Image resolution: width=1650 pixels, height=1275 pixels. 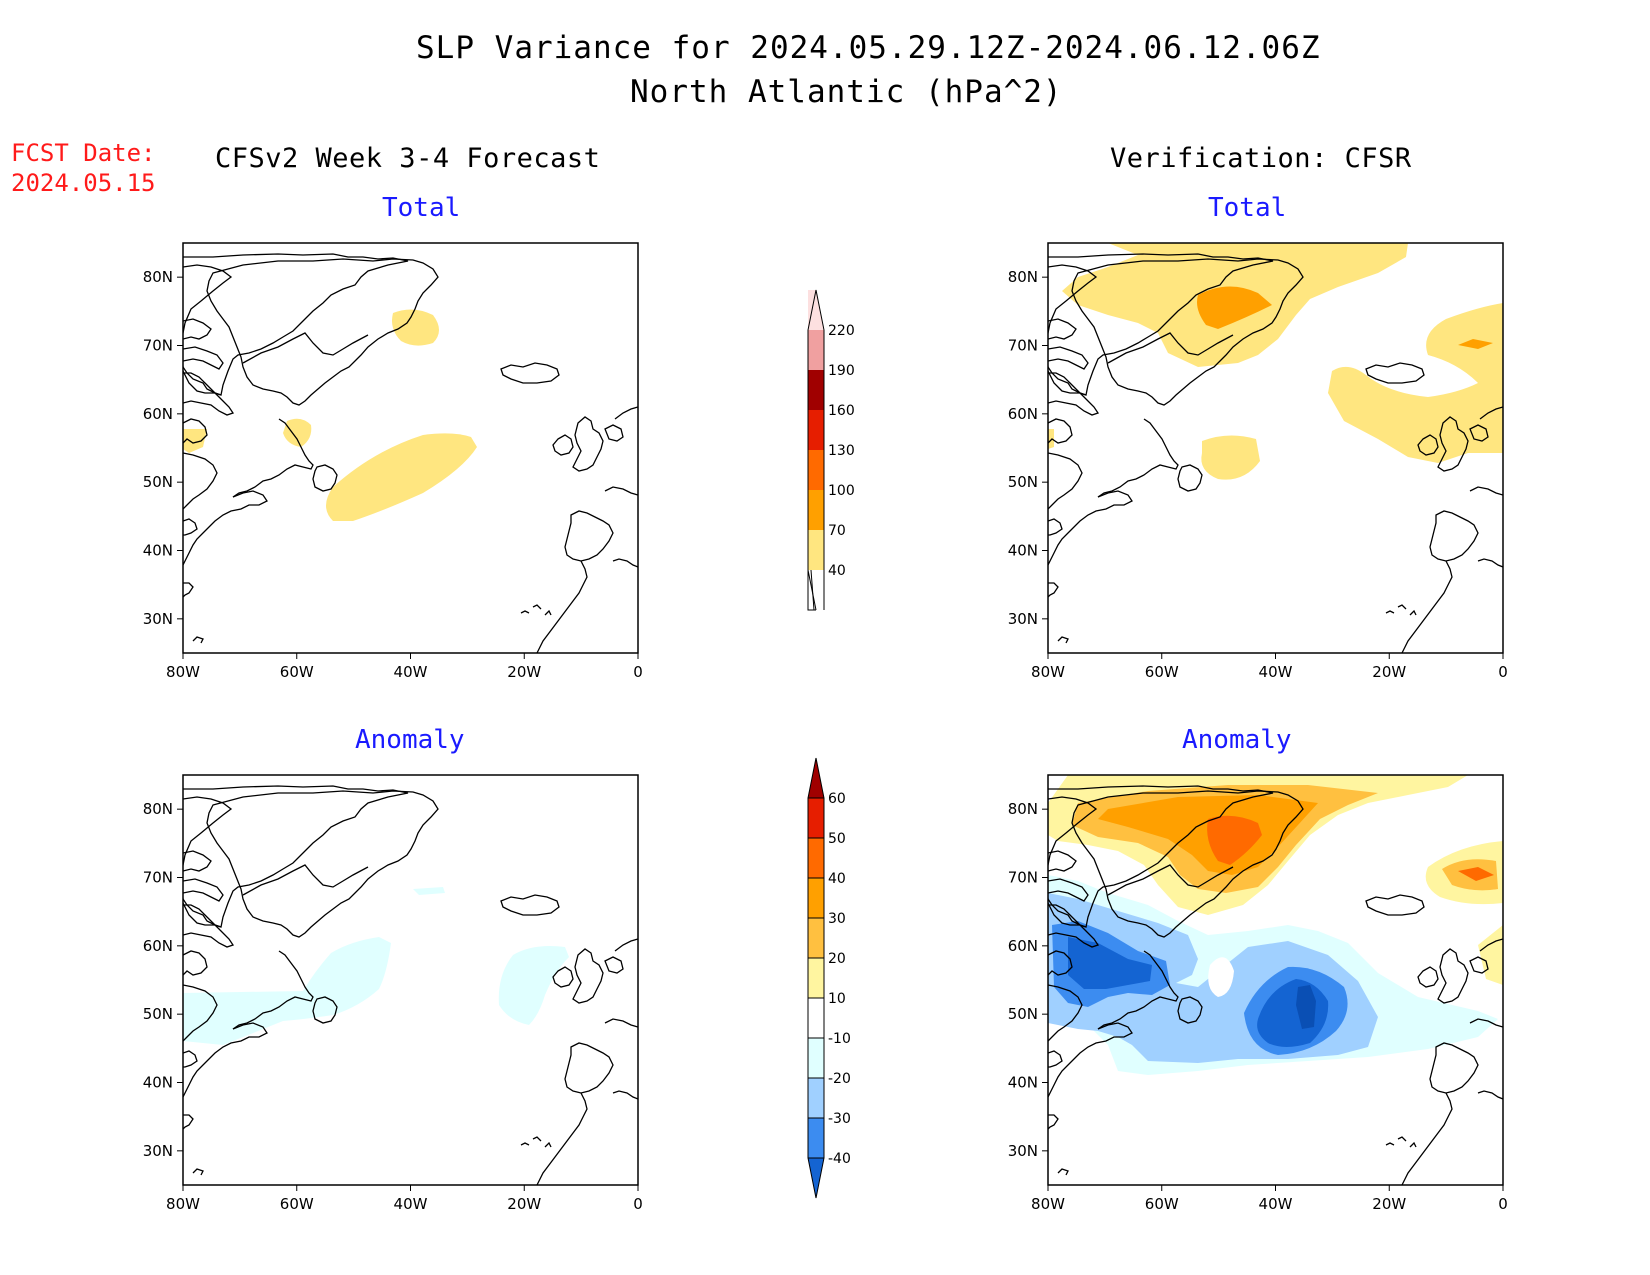 What do you see at coordinates (841, 331) in the screenshot?
I see `total-colorbar-label: 220` at bounding box center [841, 331].